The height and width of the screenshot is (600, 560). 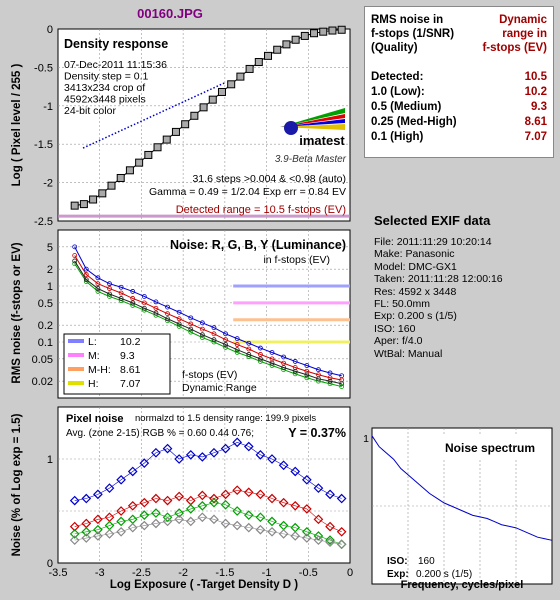 I want to click on spectrum-xlabel: Frequency, cycles/pixel, so click(x=462, y=585).